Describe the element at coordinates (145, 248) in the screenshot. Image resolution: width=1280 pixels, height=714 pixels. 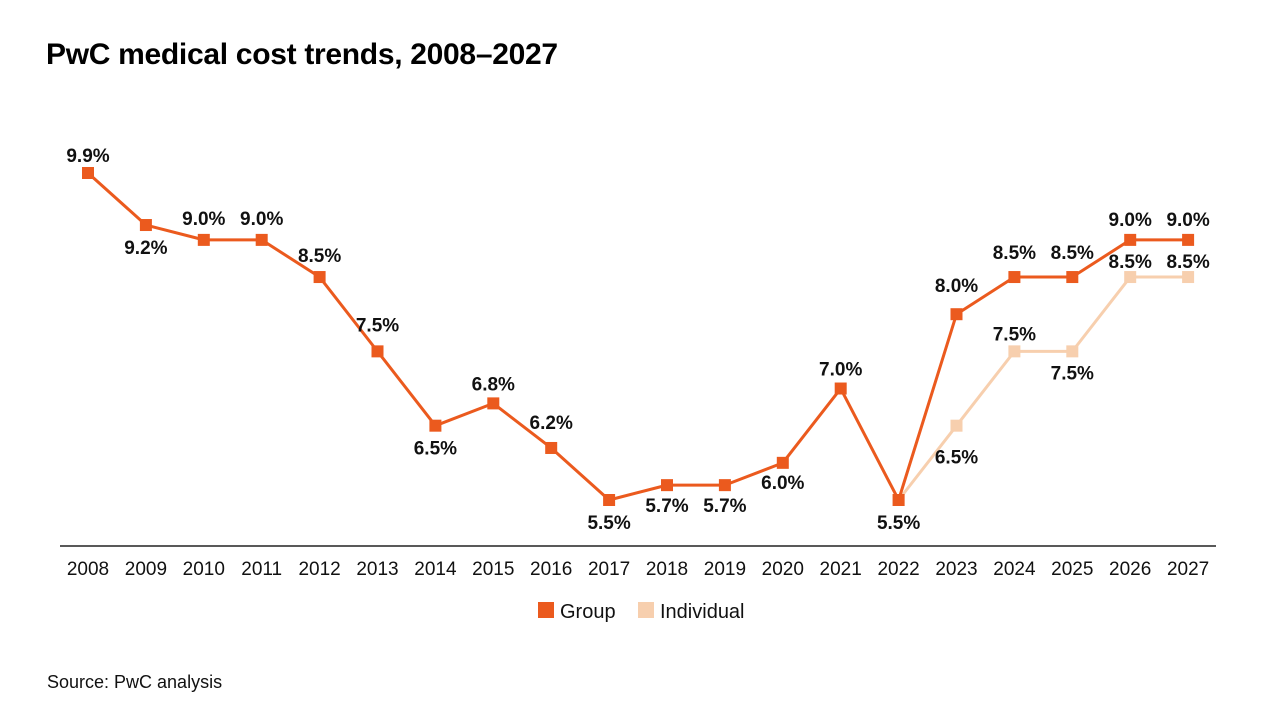
I see `data-label-group: 9.2%` at that location.